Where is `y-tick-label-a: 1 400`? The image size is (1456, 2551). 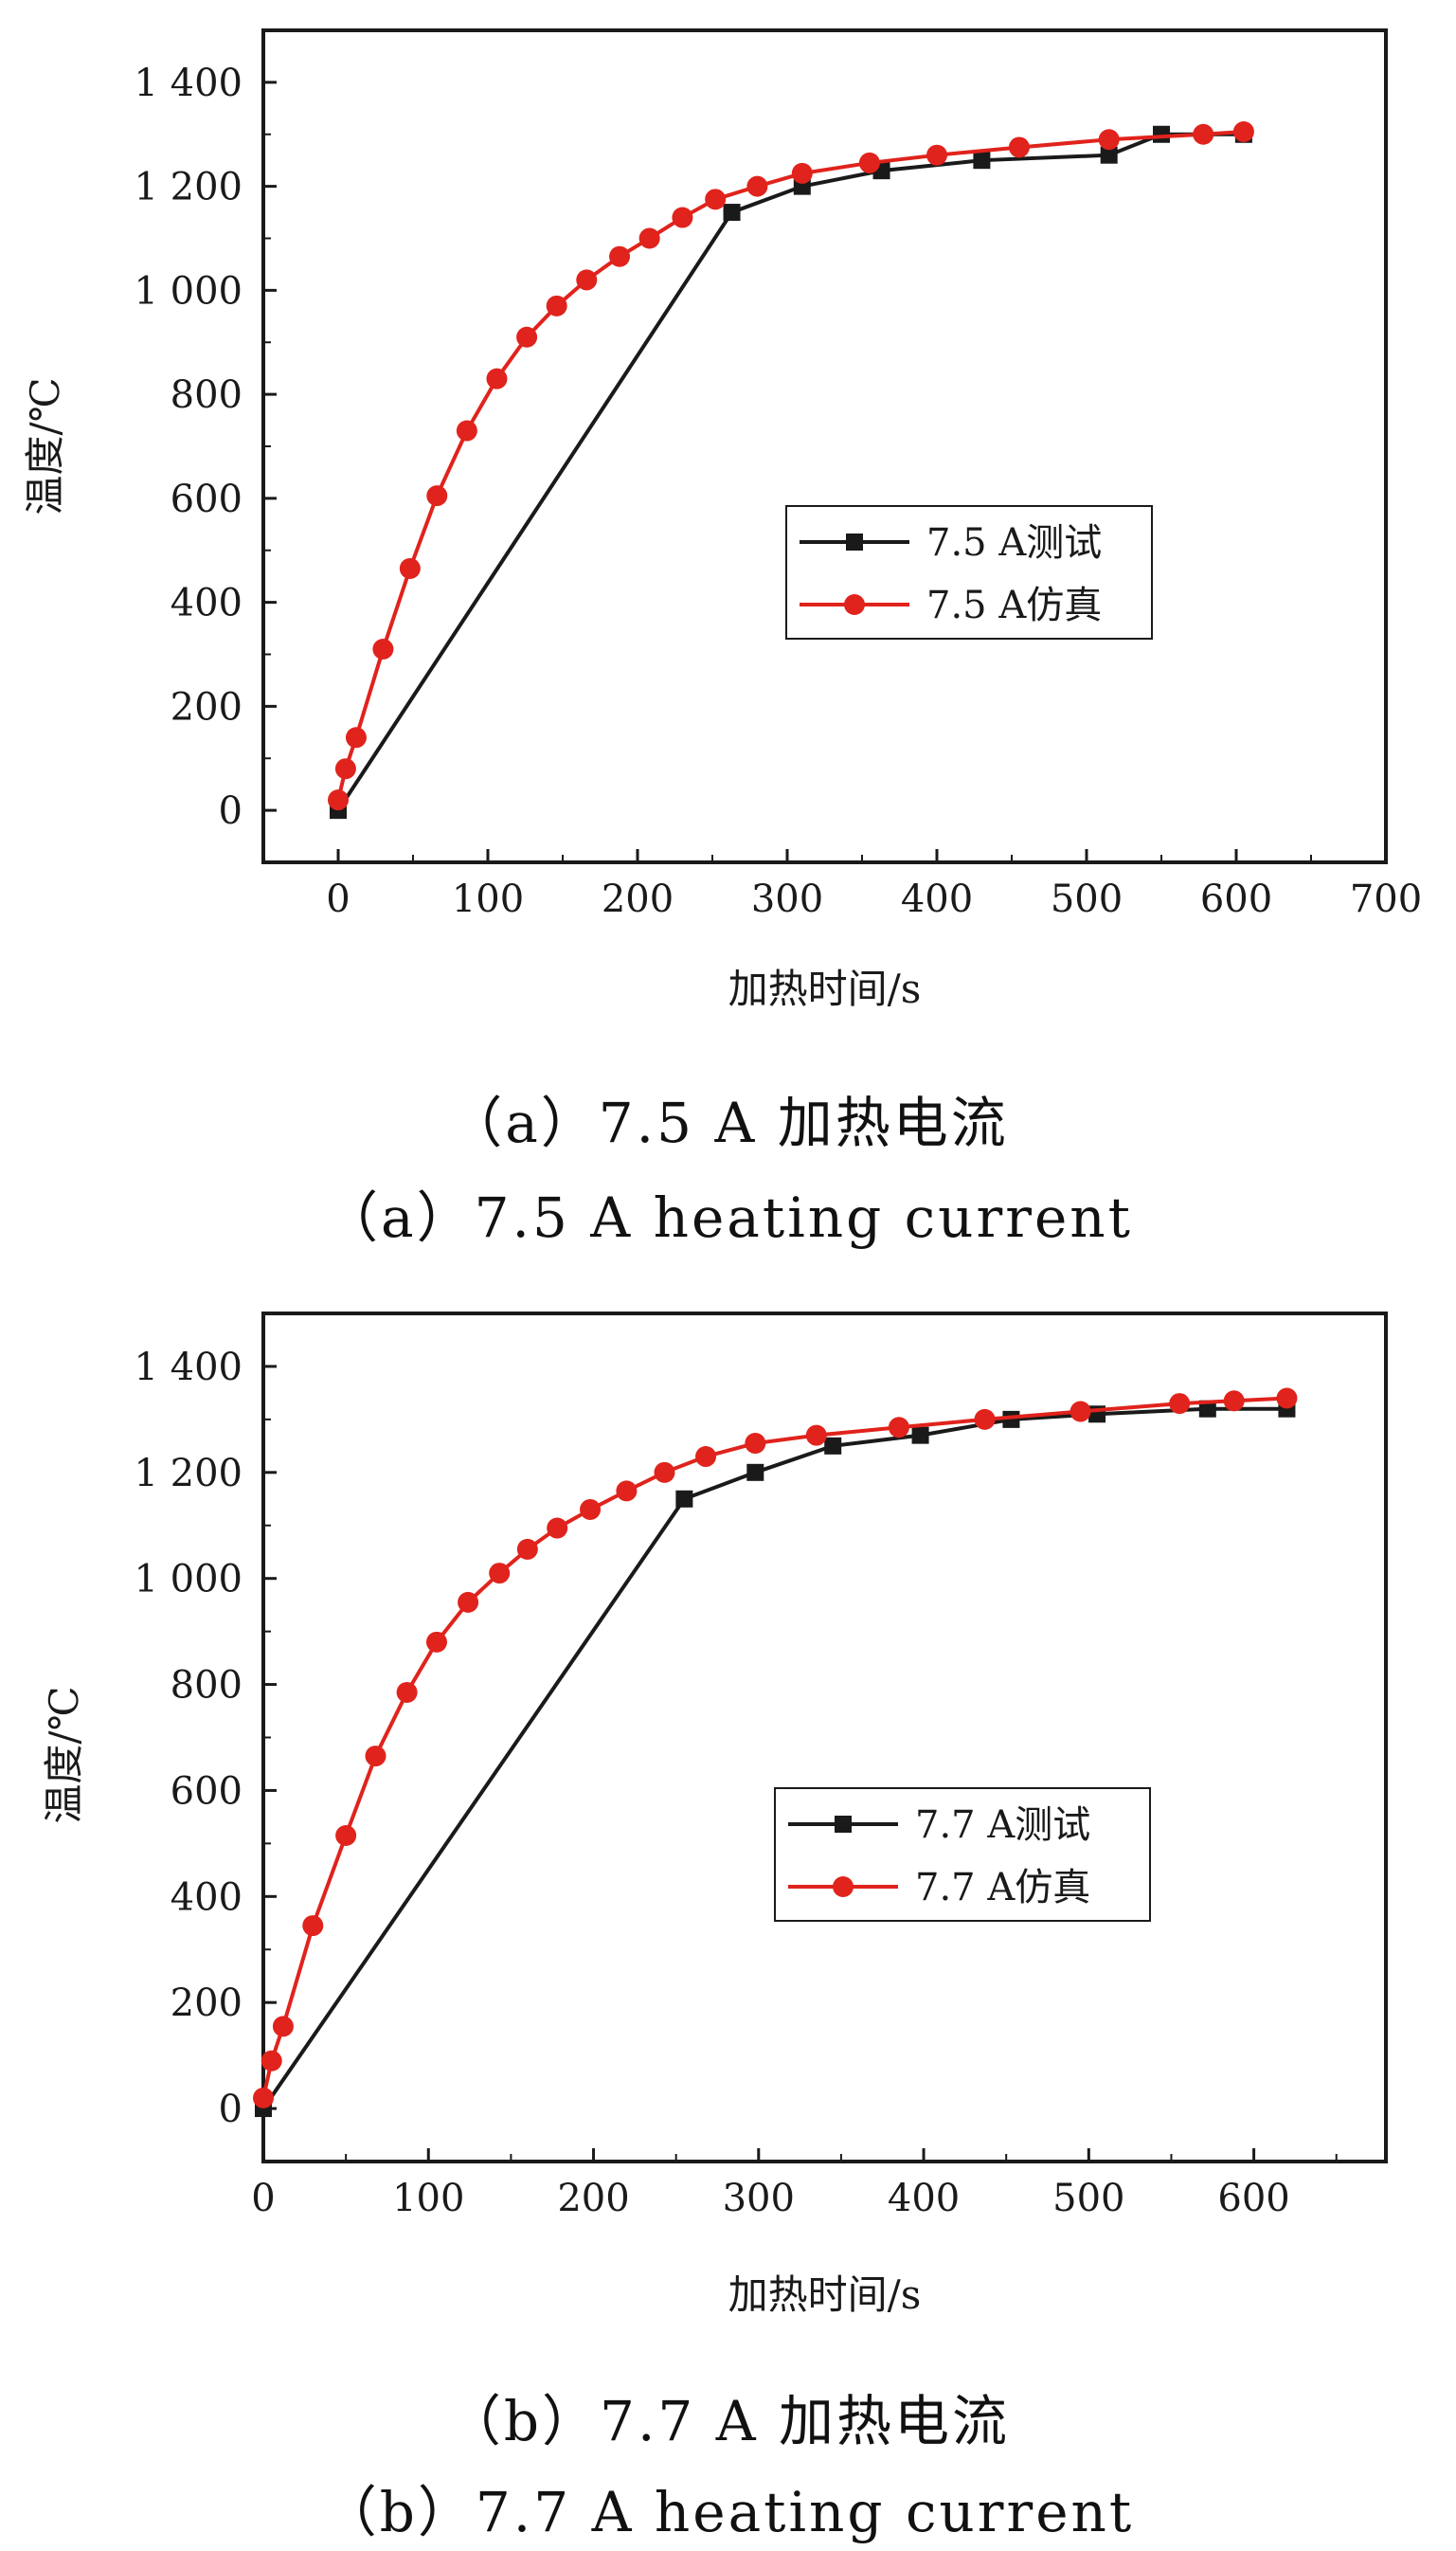 y-tick-label-a: 1 400 is located at coordinates (188, 83).